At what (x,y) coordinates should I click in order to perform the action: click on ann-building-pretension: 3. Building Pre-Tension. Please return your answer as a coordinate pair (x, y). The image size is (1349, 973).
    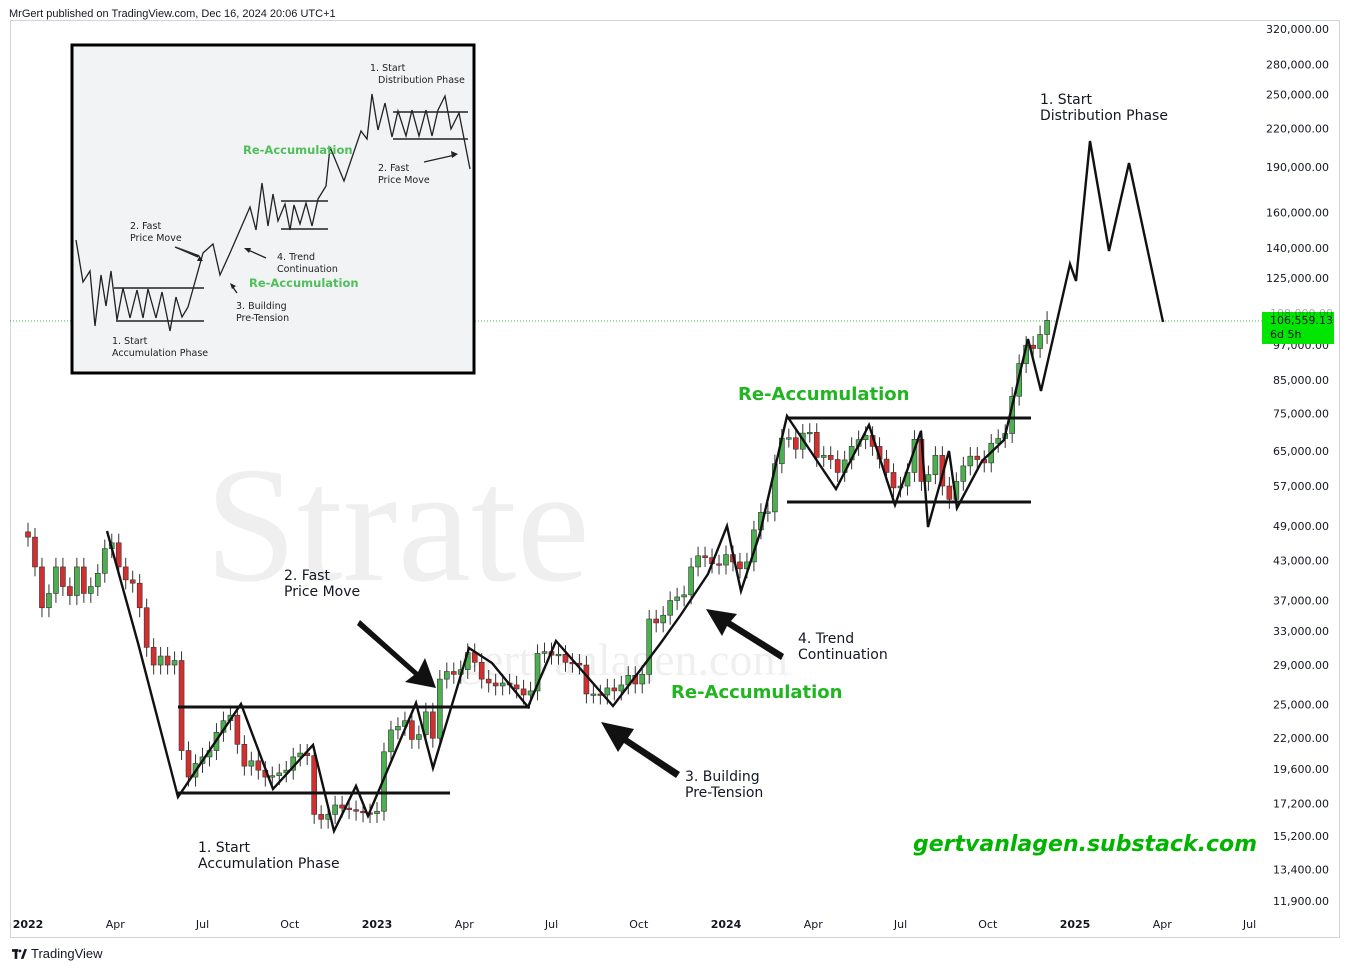
    Looking at the image, I should click on (724, 785).